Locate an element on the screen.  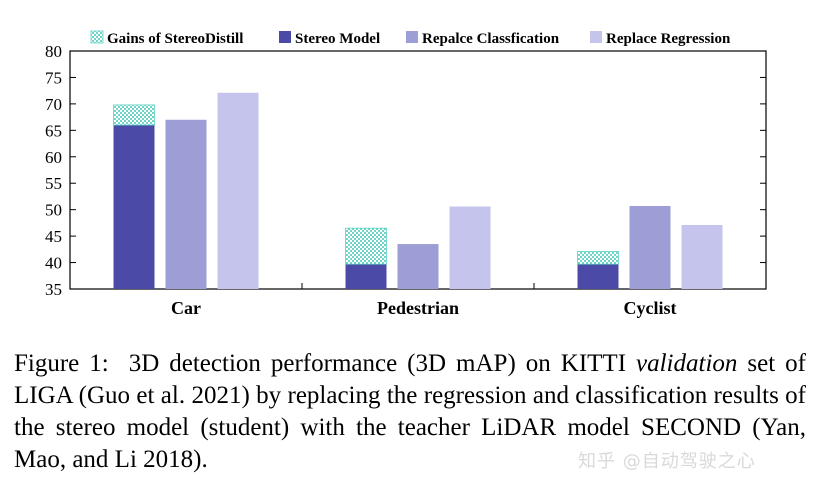
legend-label: Gains of StereoDistill is located at coordinates (175, 39).